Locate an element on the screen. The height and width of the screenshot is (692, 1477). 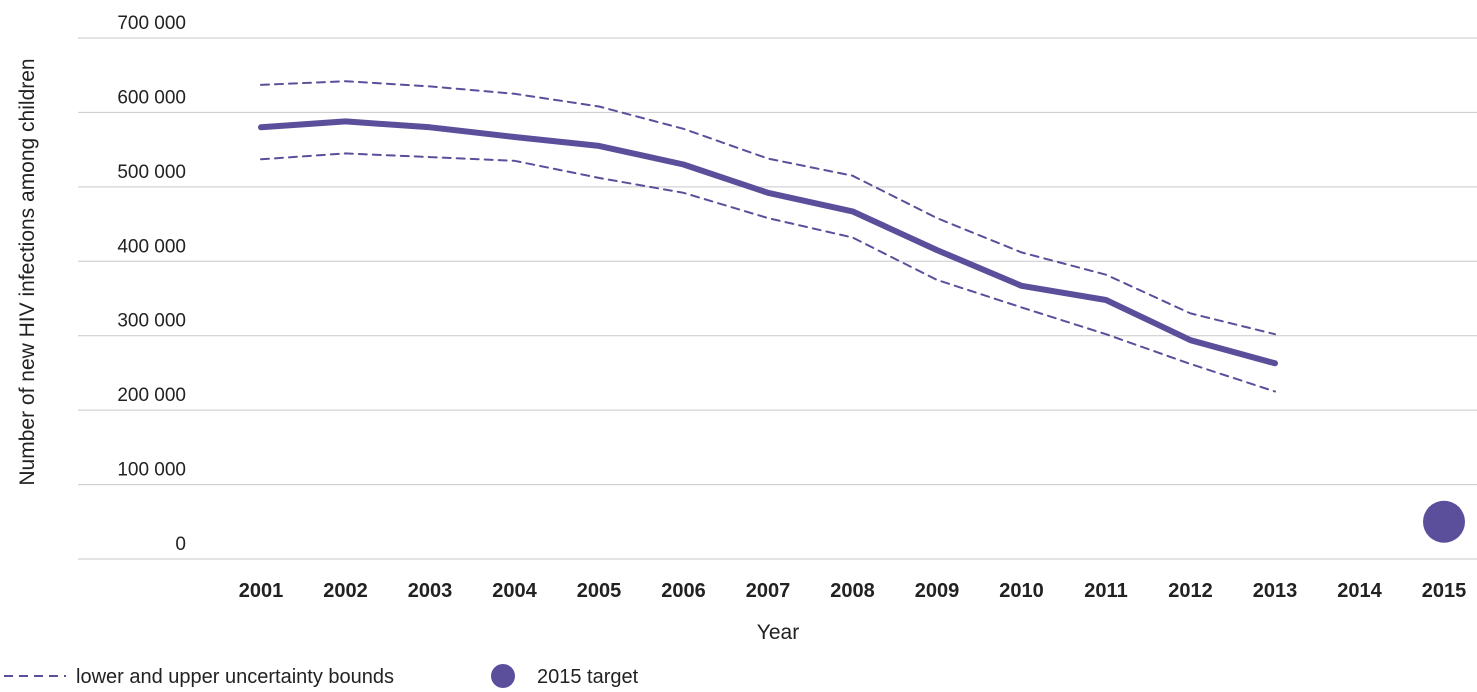
target-2015-point is located at coordinates (1444, 521).